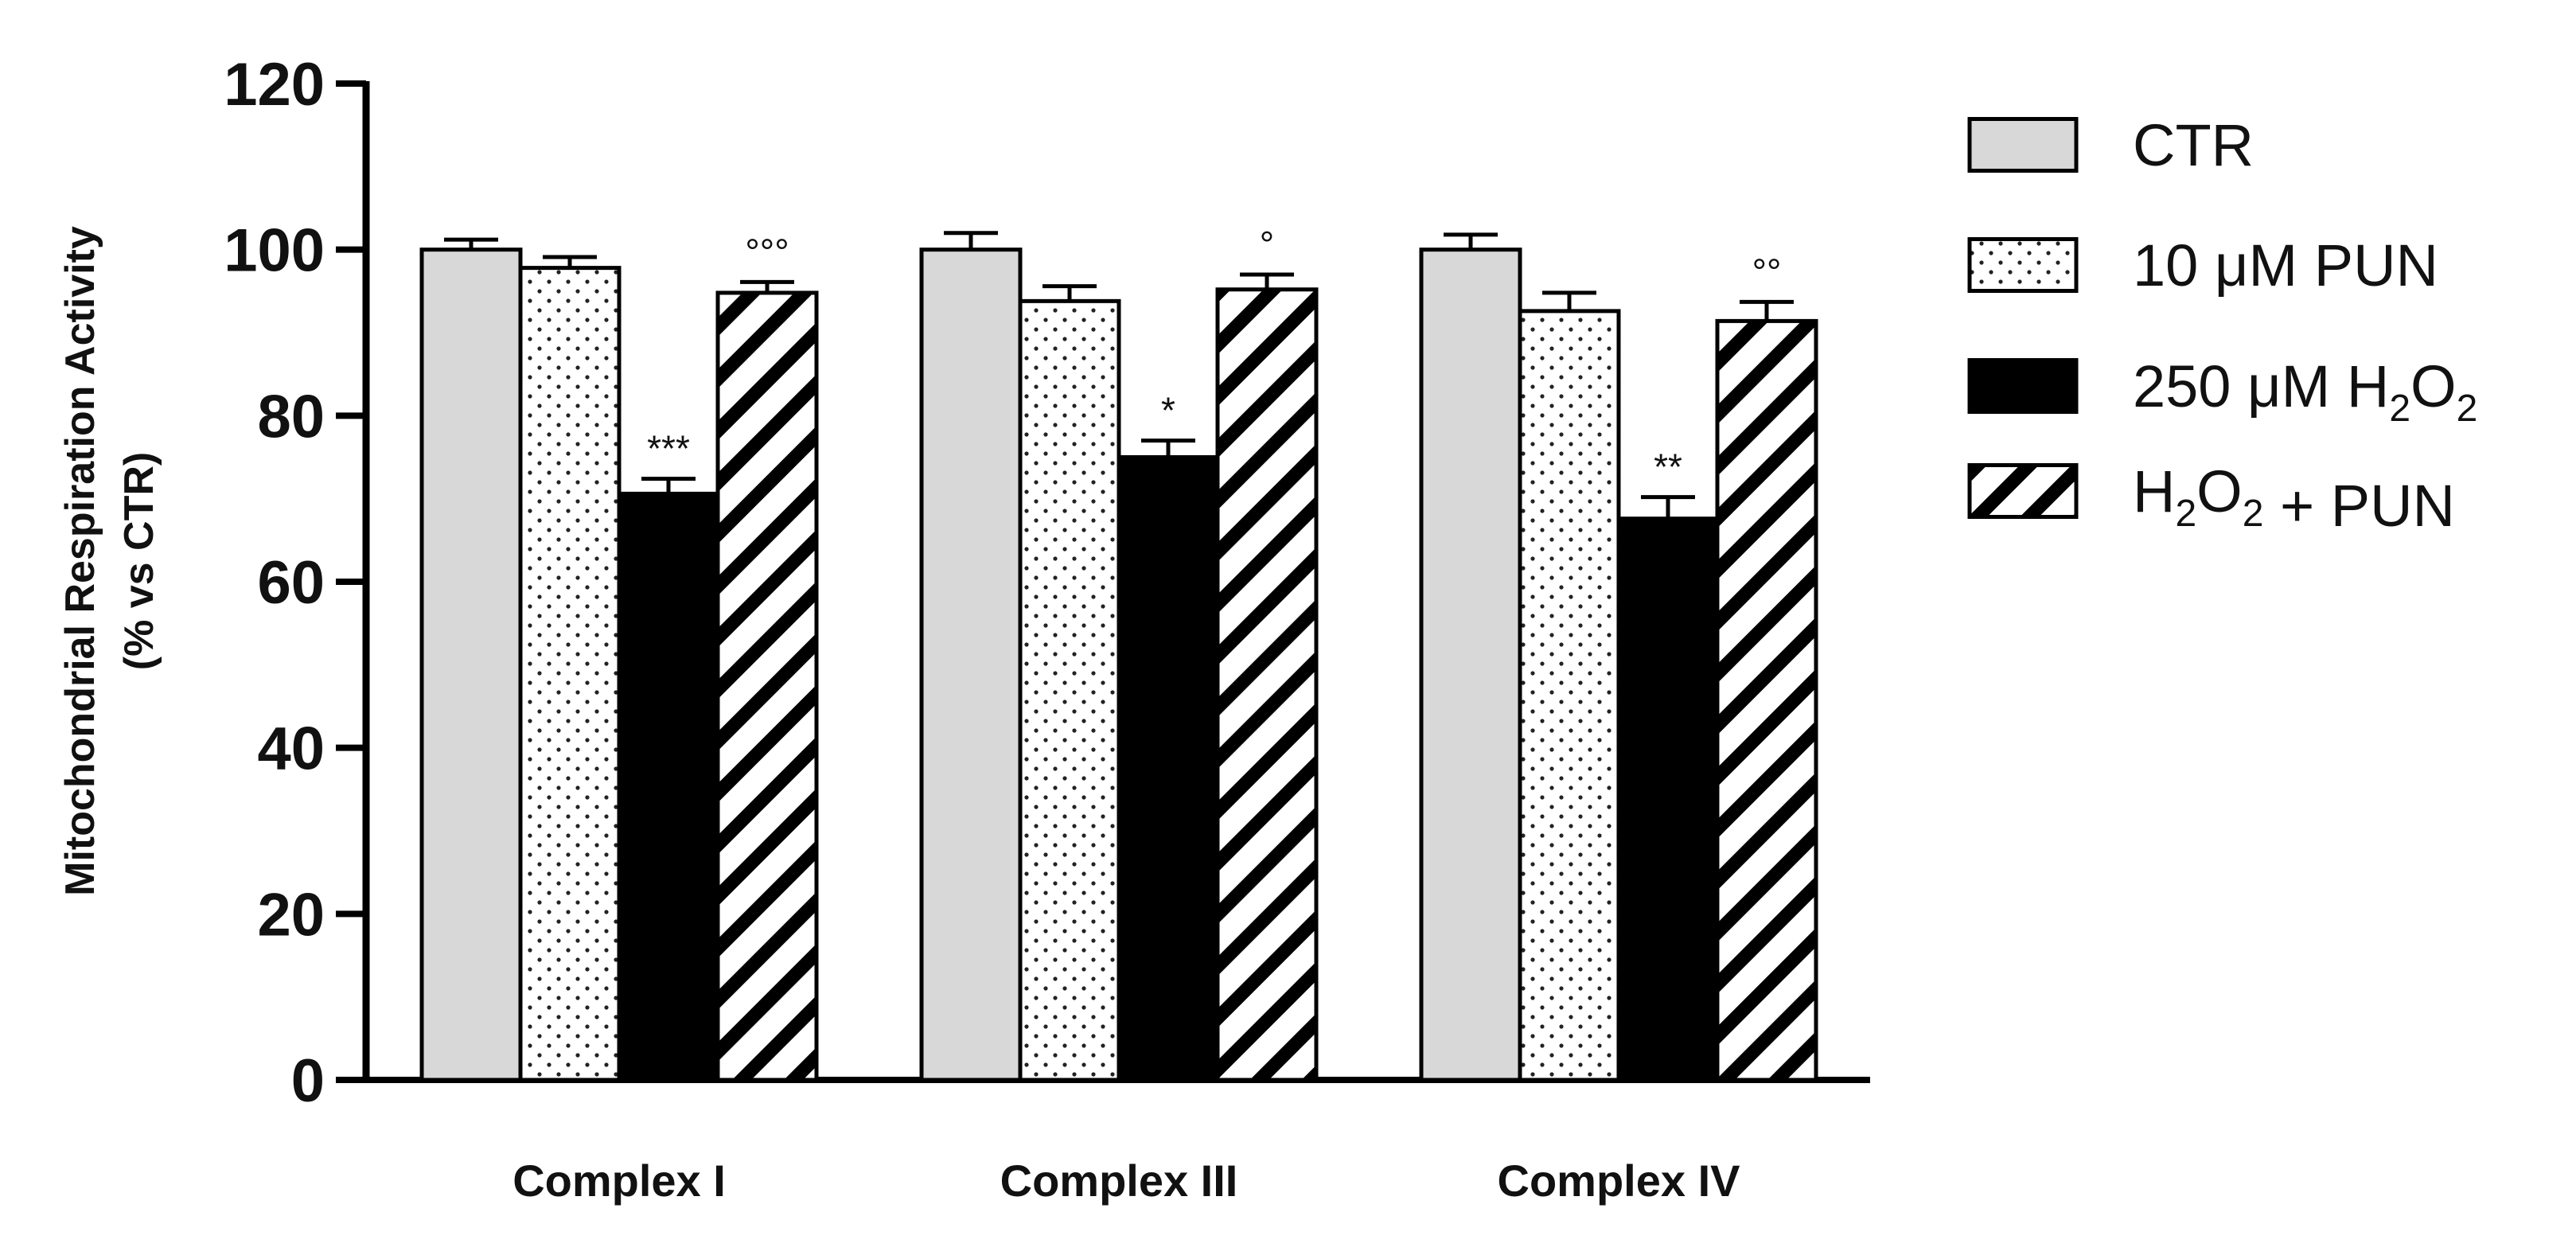  What do you see at coordinates (668, 449) in the screenshot?
I see `significance-label: ***` at bounding box center [668, 449].